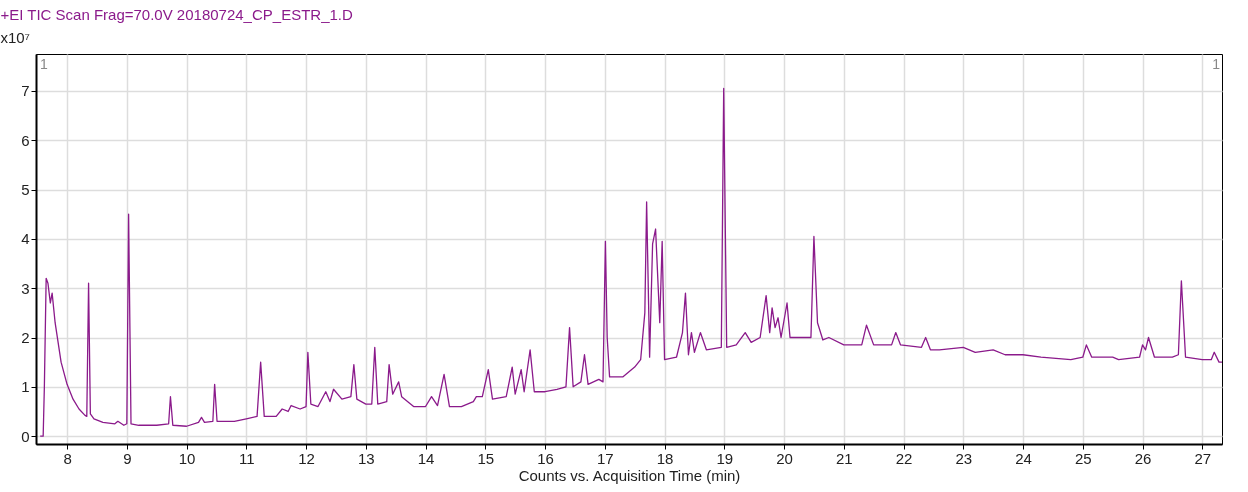 The image size is (1248, 492). Describe the element at coordinates (25, 387) in the screenshot. I see `y-tick-label: 1` at that location.